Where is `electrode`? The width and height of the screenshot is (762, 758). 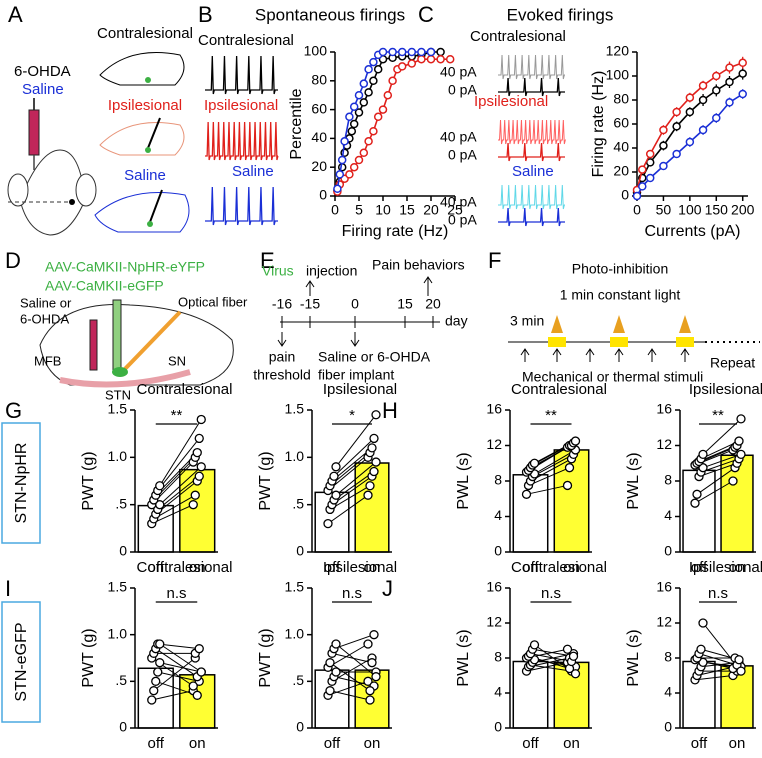
electrode is located at coordinates (156, 206).